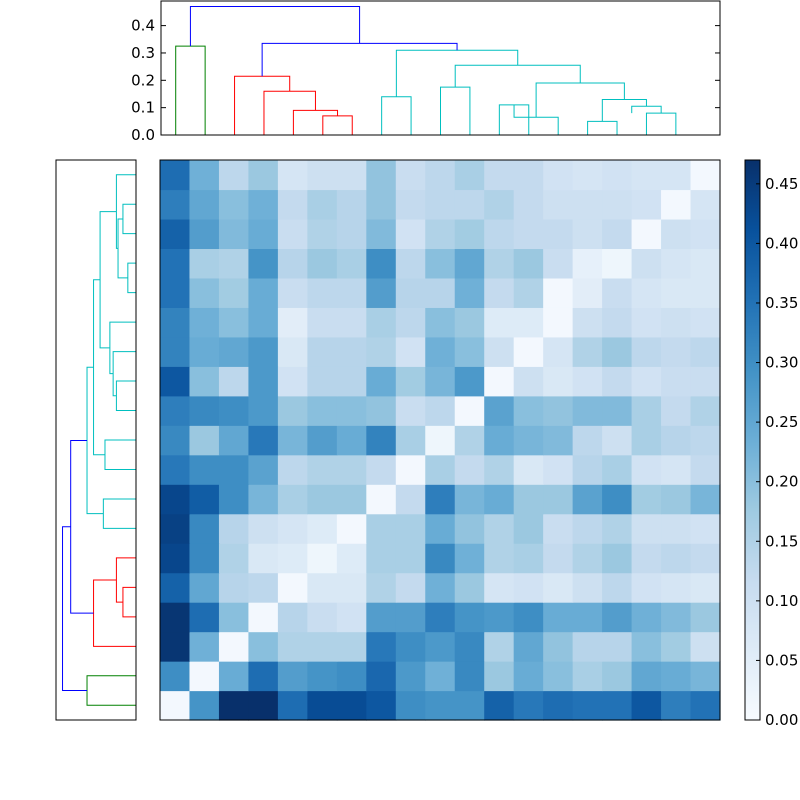 This screenshot has height=800, width=800. I want to click on colorbar-tick-label: 0.25, so click(781, 422).